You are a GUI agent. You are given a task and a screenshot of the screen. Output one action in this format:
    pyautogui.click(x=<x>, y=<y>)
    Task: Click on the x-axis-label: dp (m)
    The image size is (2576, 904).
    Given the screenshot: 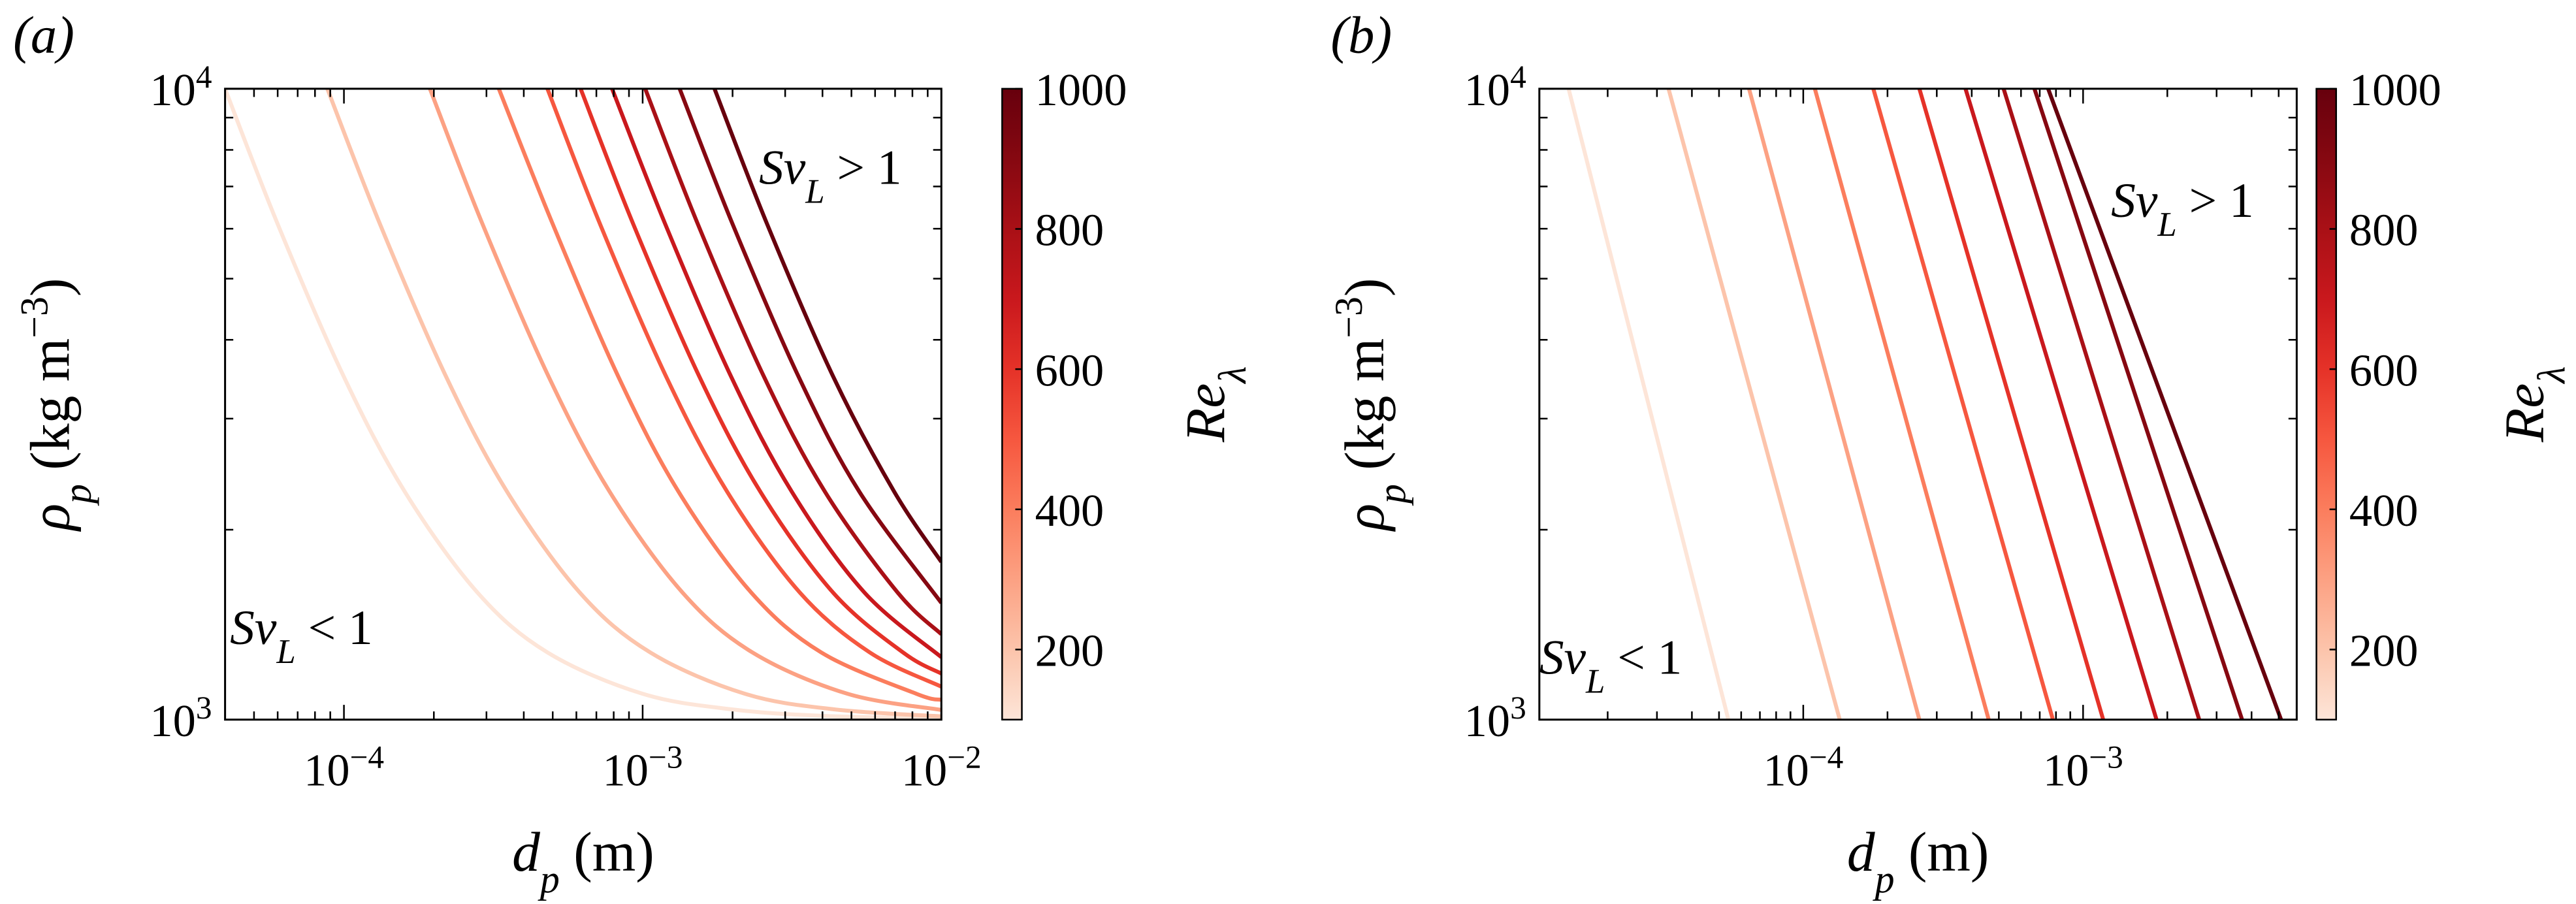 What is the action you would take?
    pyautogui.click(x=583, y=861)
    